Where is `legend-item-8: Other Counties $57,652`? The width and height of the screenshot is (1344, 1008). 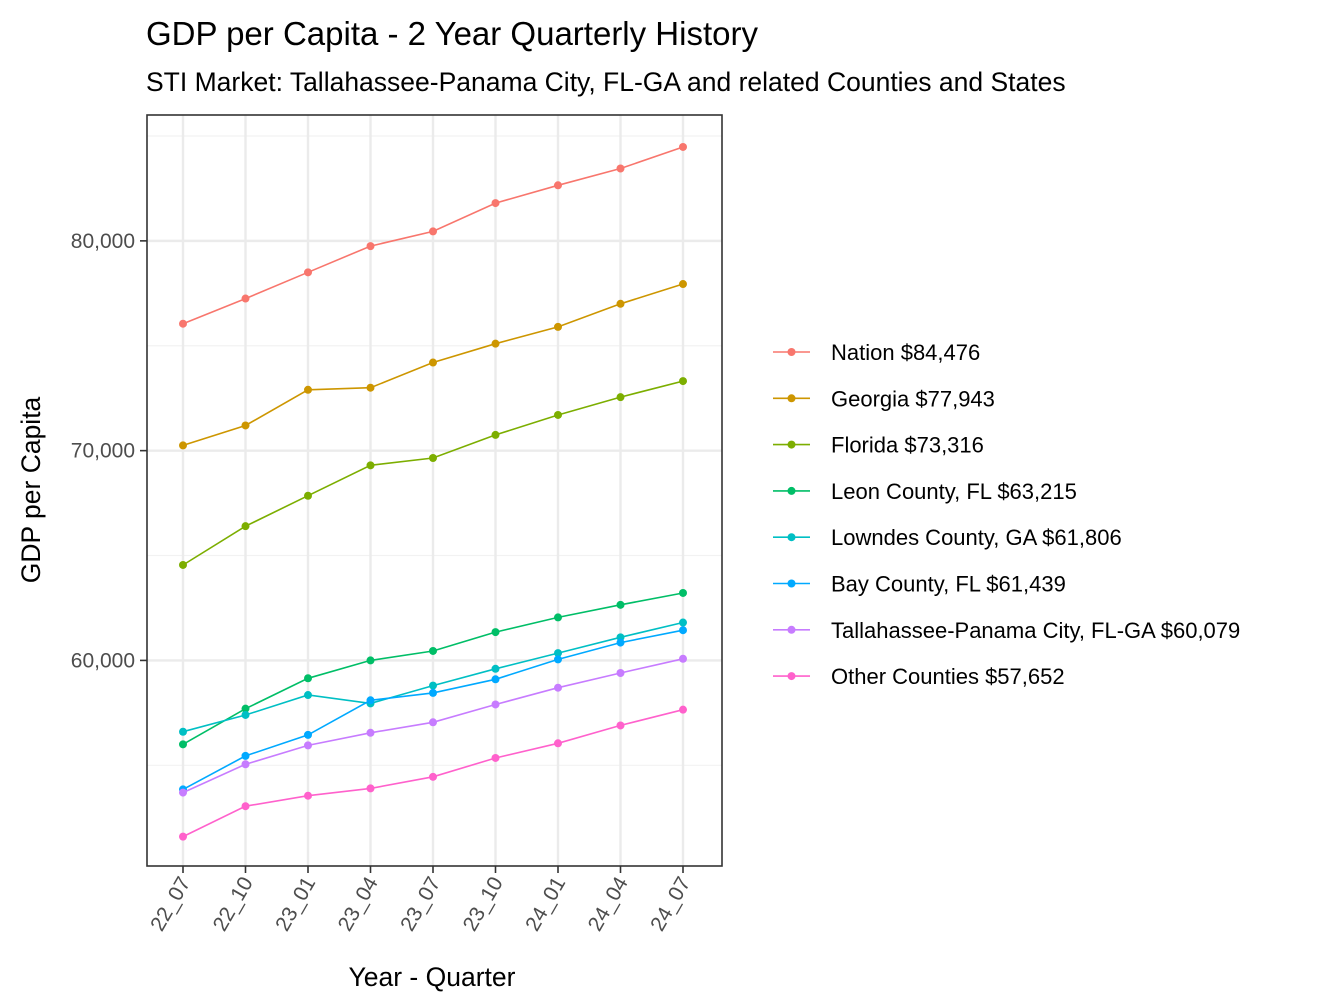 legend-item-8: Other Counties $57,652 is located at coordinates (919, 676).